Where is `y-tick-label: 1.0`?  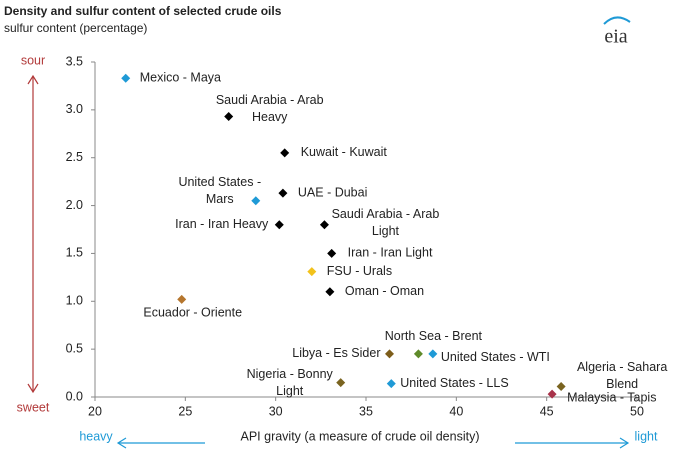 y-tick-label: 1.0 is located at coordinates (74, 301).